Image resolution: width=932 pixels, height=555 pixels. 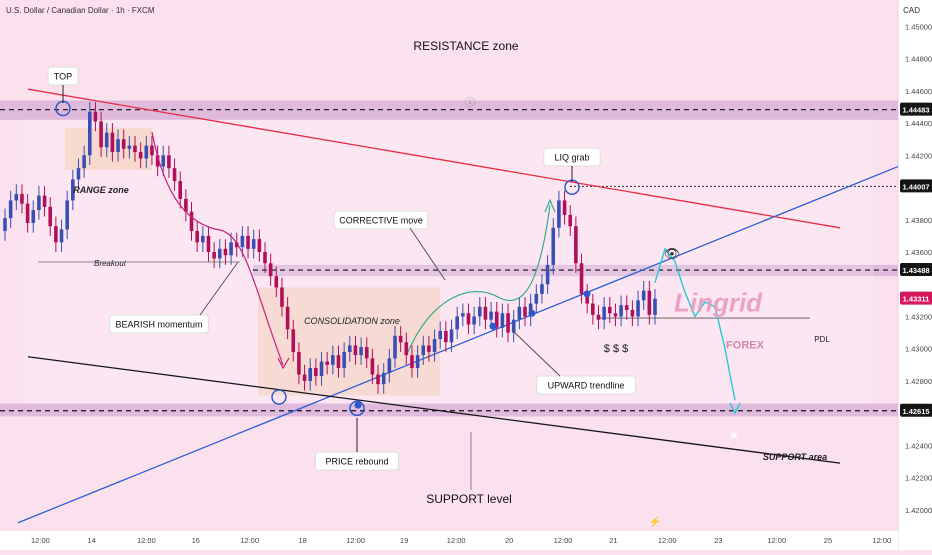 I want to click on bearish-arrow-head, so click(x=283, y=363).